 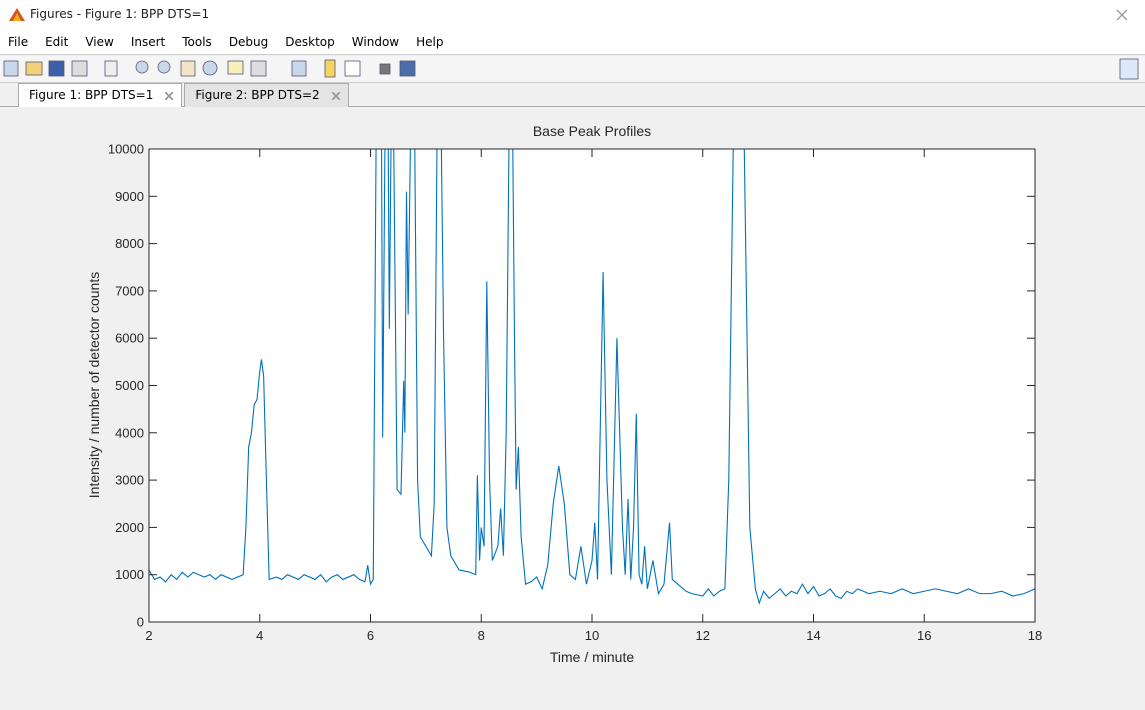 I want to click on y-tick-label: 9000, so click(x=129, y=196).